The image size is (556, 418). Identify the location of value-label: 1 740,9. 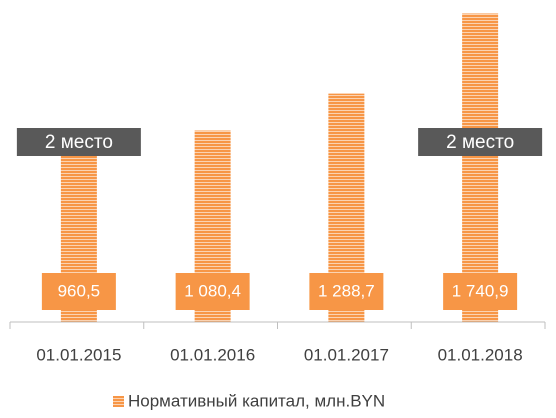
(480, 290).